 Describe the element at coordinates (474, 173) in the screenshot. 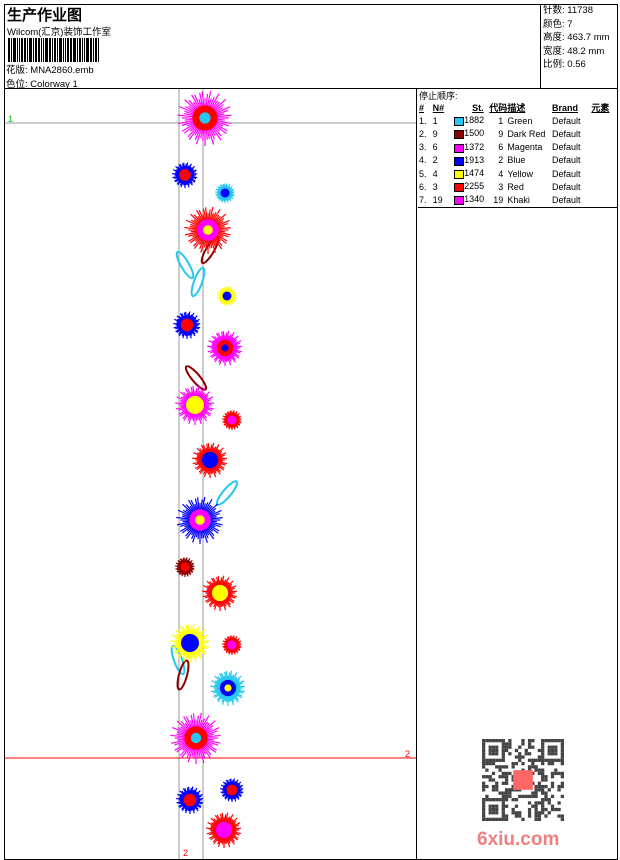

I see `stitch-count: 1474` at that location.